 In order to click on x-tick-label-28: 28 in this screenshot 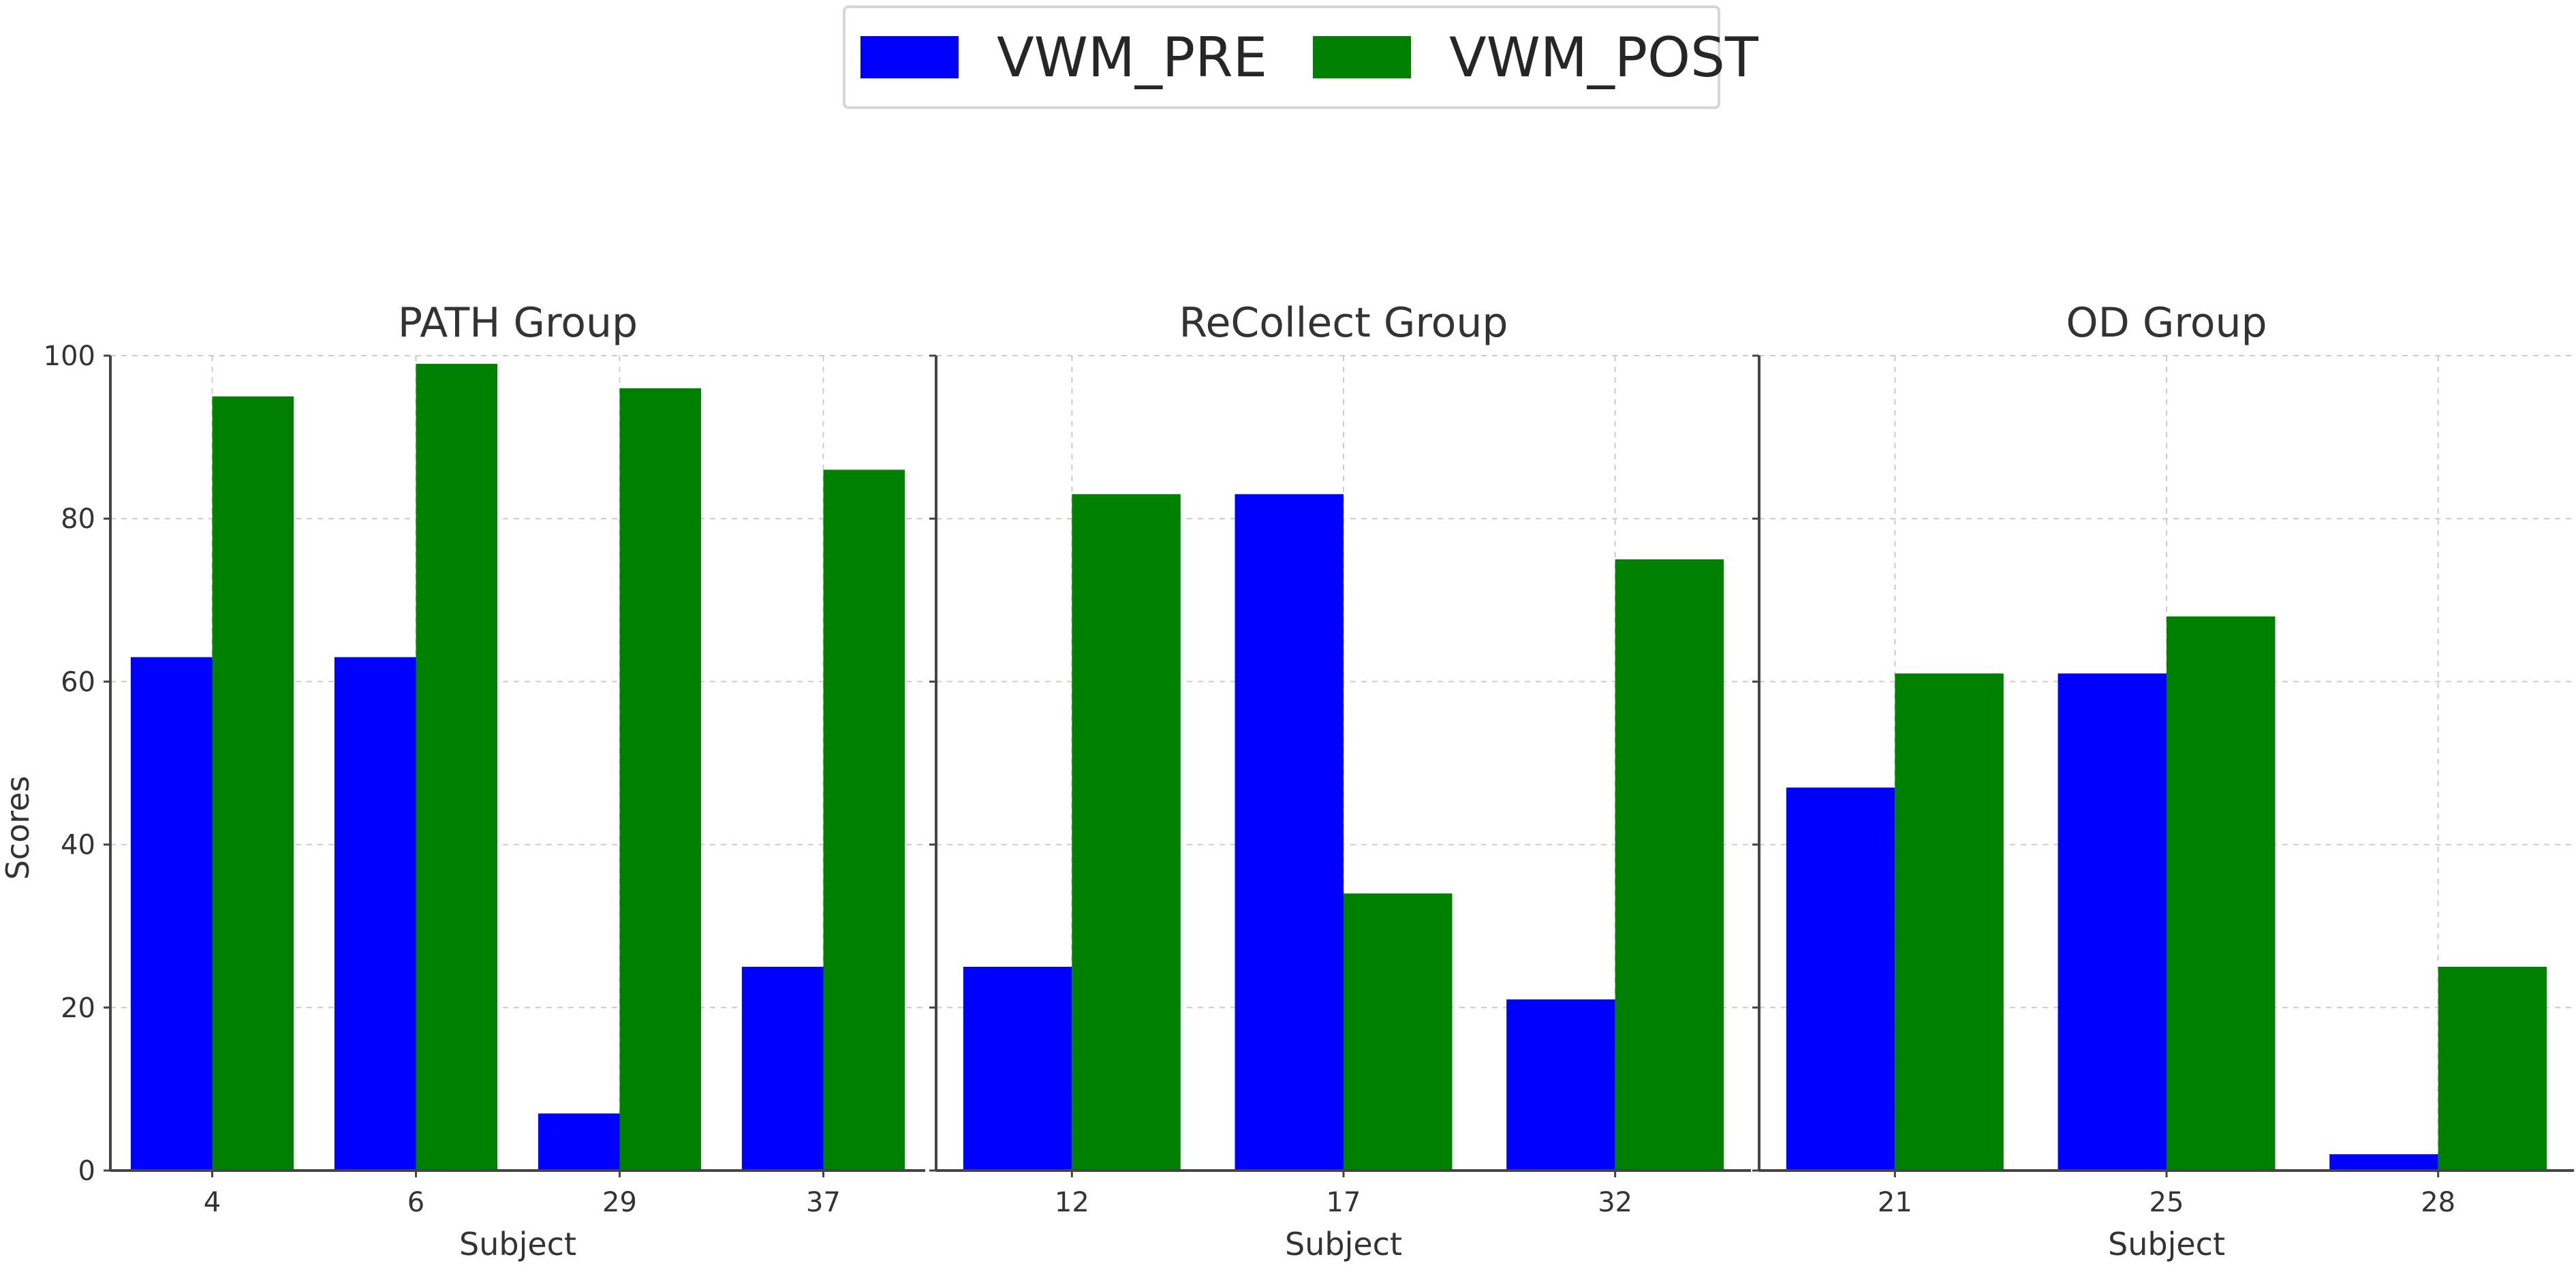, I will do `click(2438, 1202)`.